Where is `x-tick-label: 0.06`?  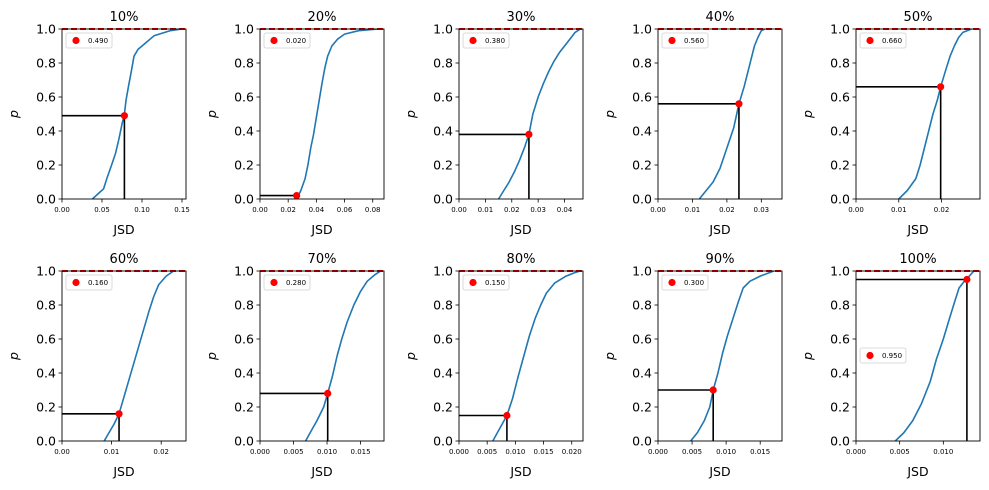 x-tick-label: 0.06 is located at coordinates (345, 210).